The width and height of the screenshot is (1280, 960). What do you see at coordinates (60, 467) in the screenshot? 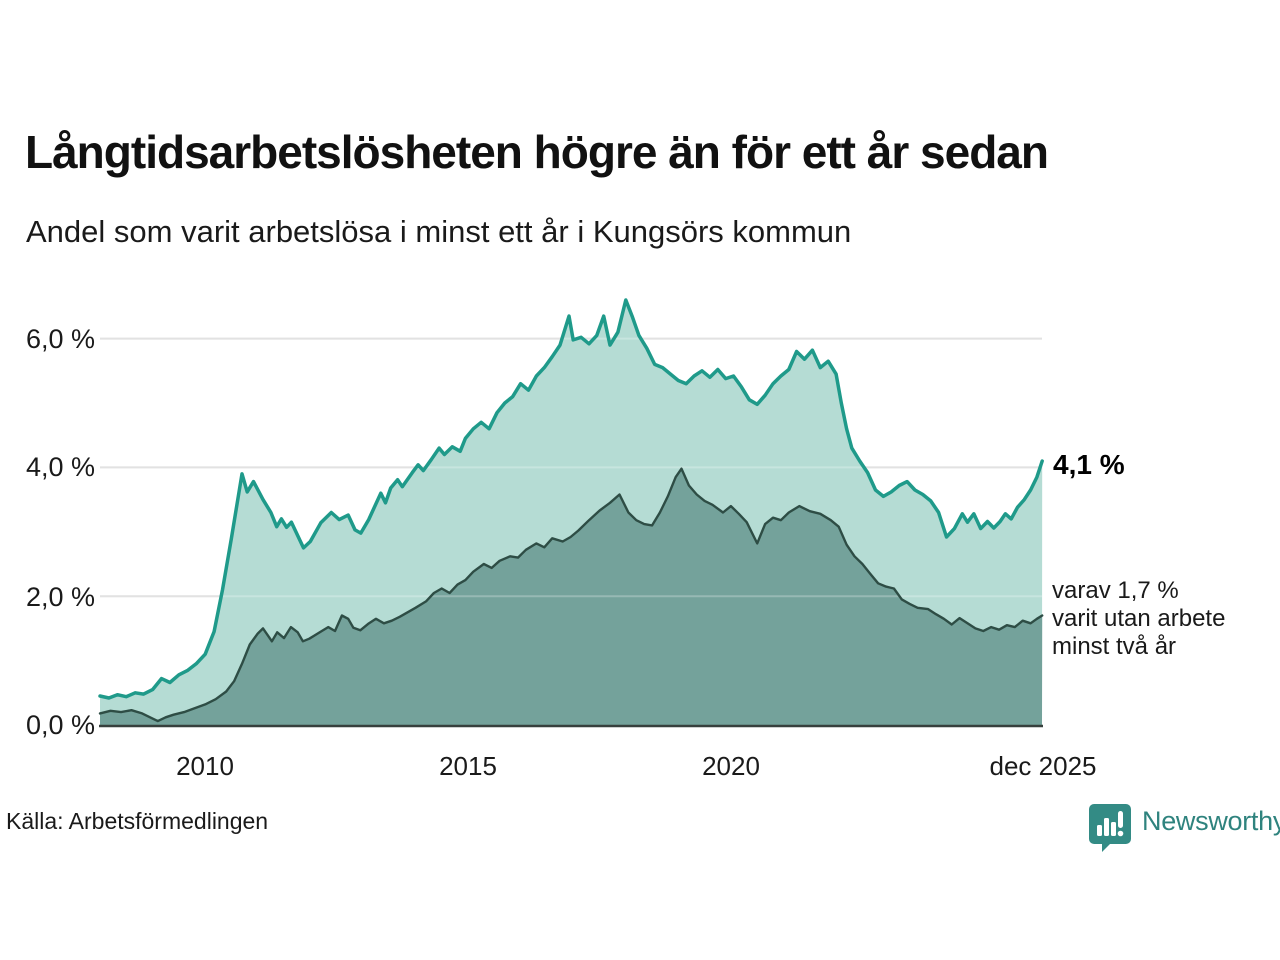
I see `y-axis-label-4: 4,0 %` at bounding box center [60, 467].